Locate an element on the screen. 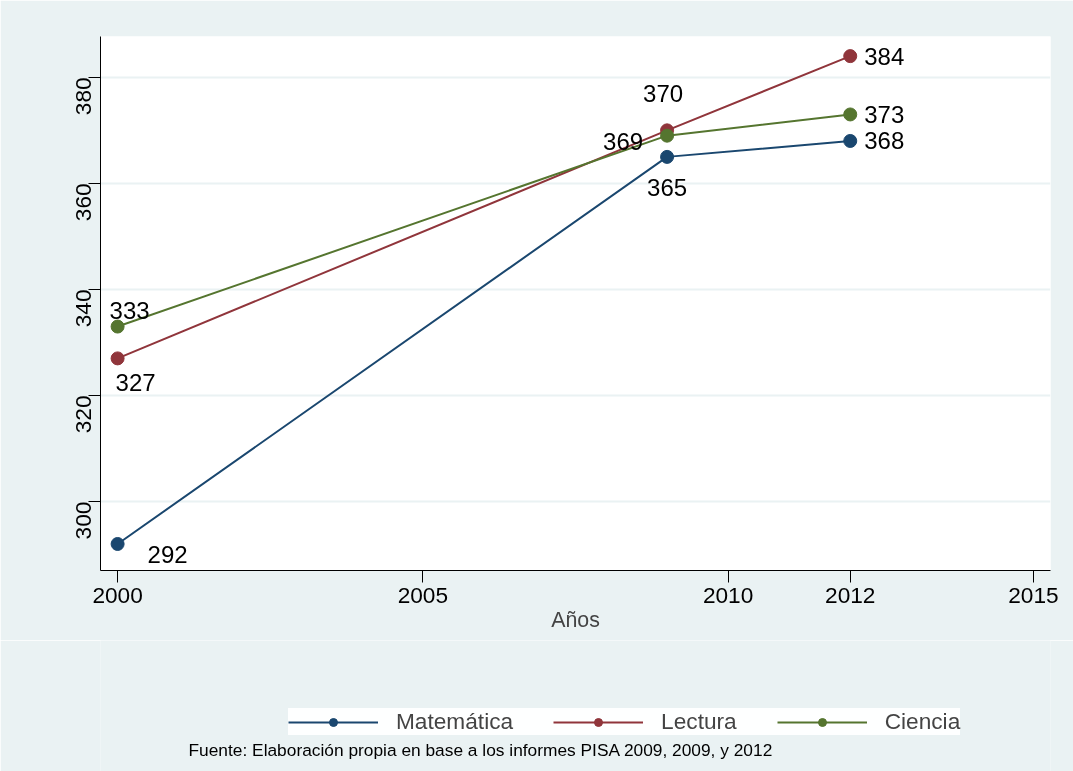 The image size is (1073, 771). x-tick-label: 2010 is located at coordinates (728, 594).